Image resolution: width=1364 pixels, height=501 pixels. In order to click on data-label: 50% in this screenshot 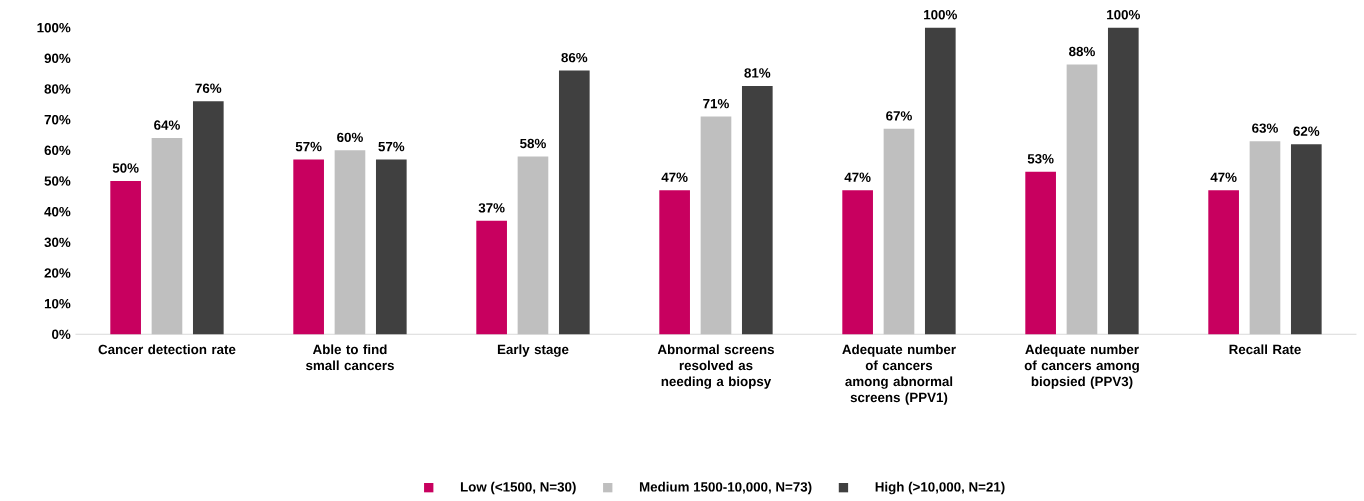, I will do `click(125, 168)`.